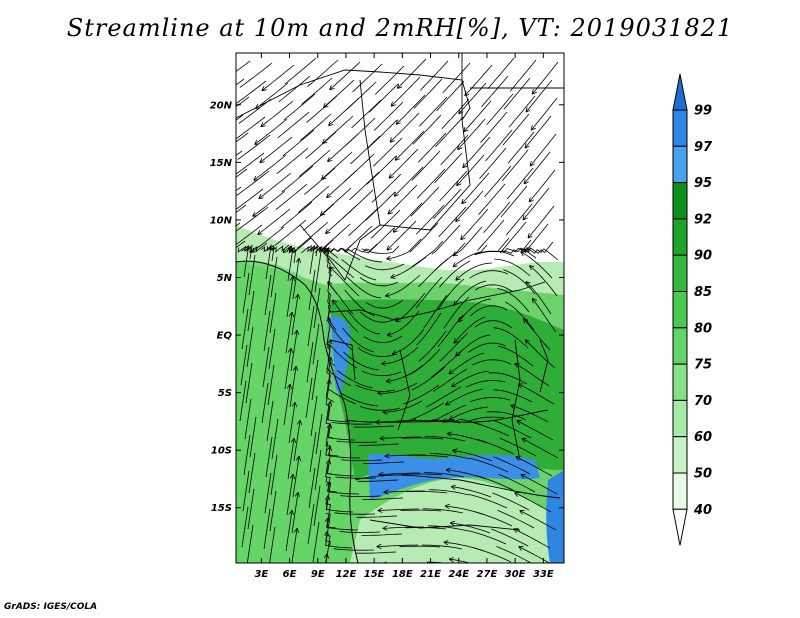  What do you see at coordinates (703, 437) in the screenshot?
I see `colorbar-label: 60` at bounding box center [703, 437].